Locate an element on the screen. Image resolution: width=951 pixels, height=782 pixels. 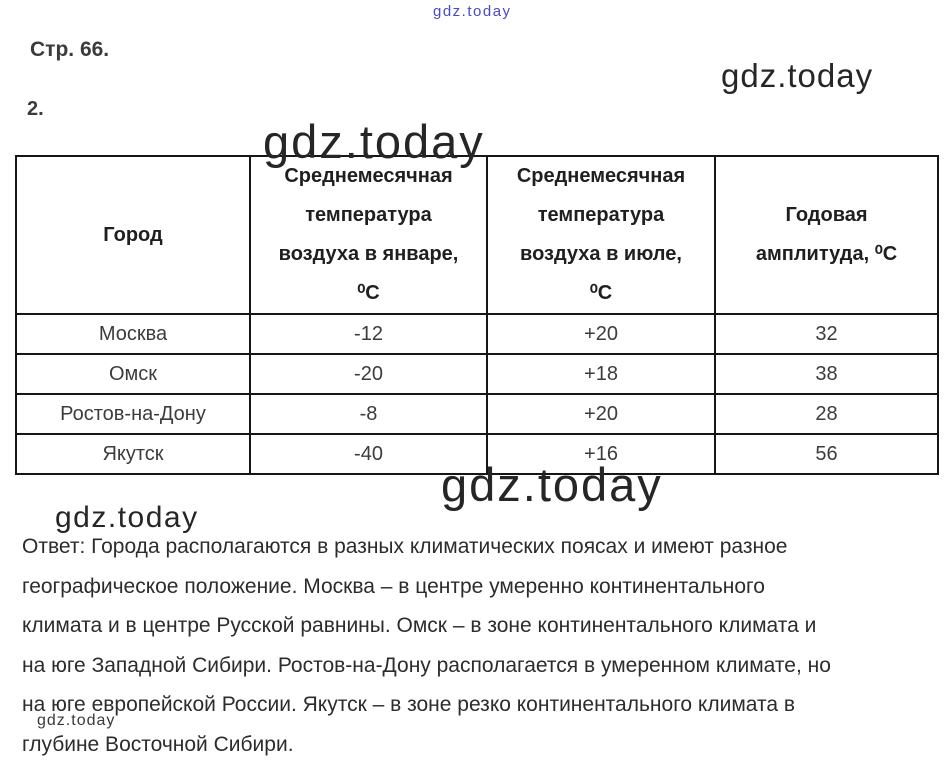
table-cell: 32 is located at coordinates (826, 334).